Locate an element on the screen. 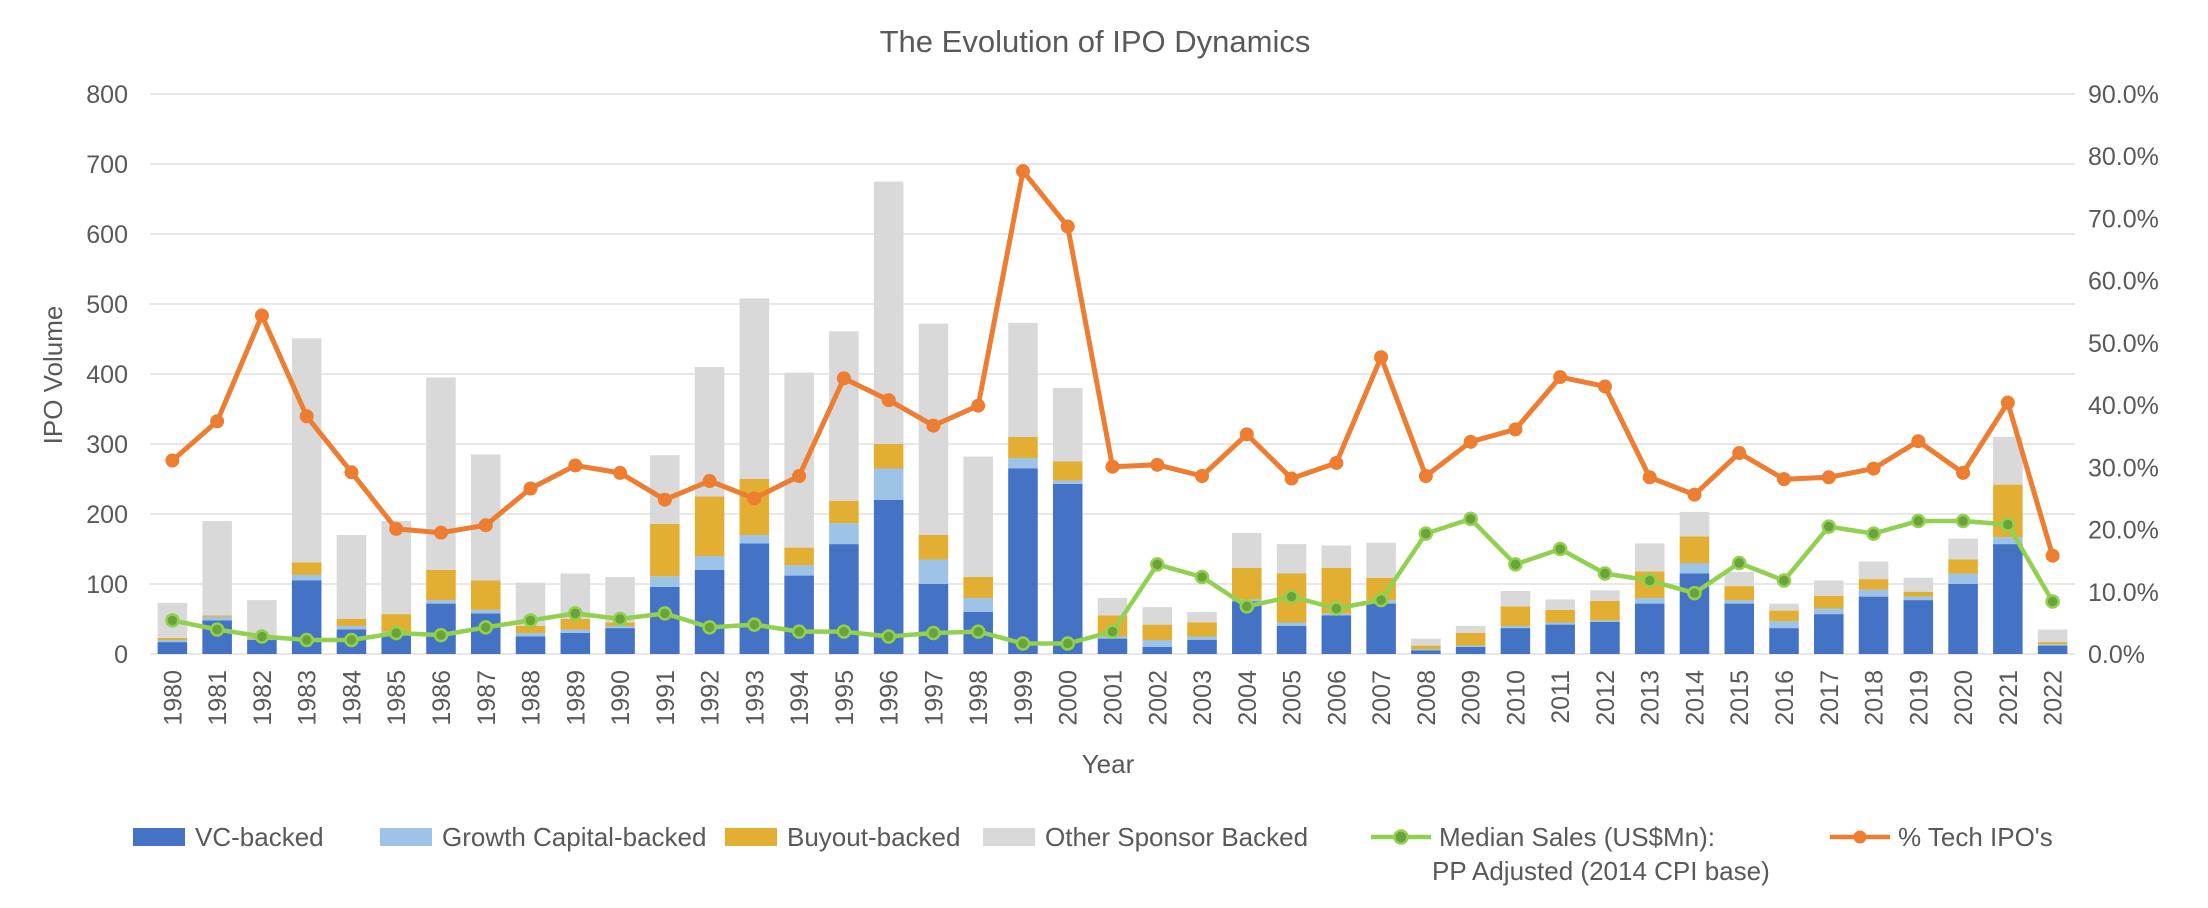  x-tick-label: 1980 is located at coordinates (173, 698).